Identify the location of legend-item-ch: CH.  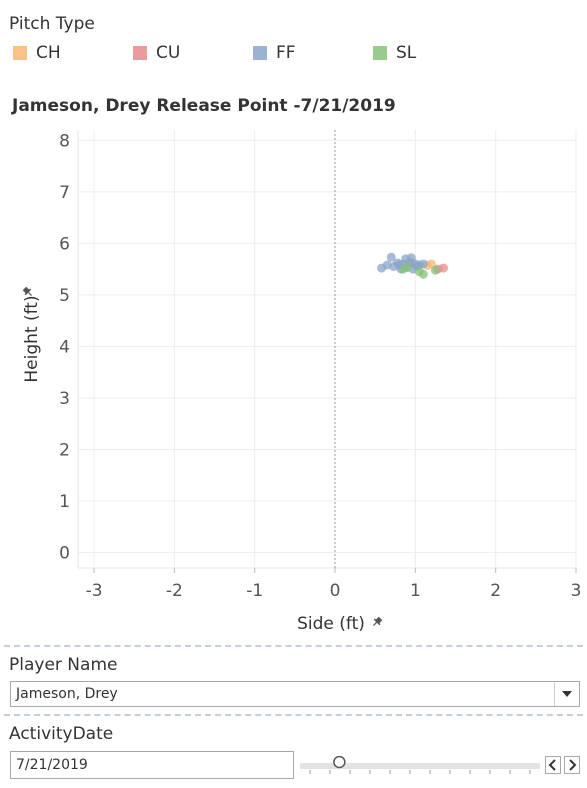
(37, 53).